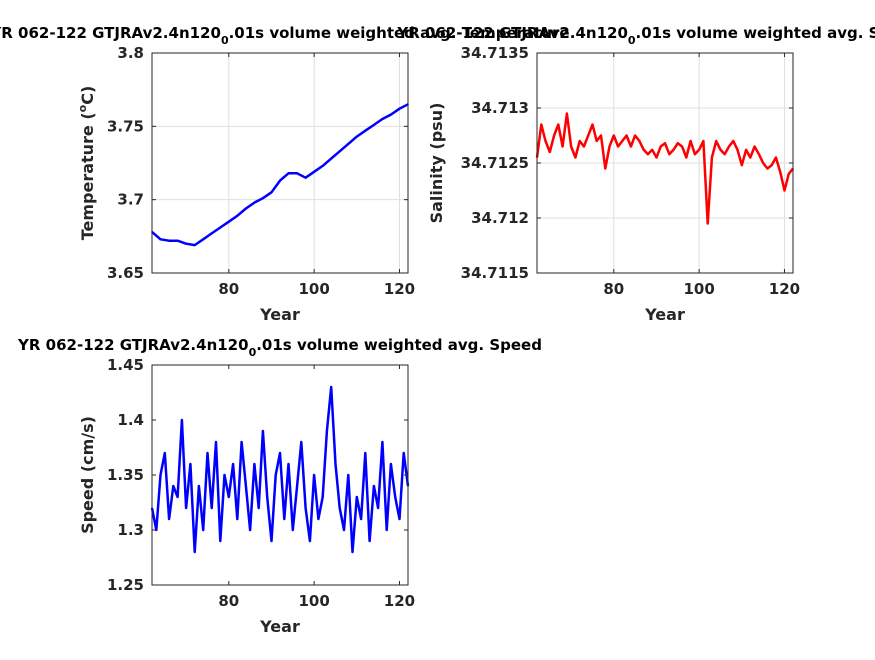  Describe the element at coordinates (500, 108) in the screenshot. I see `salinity-ytick-label: 34.713` at that location.